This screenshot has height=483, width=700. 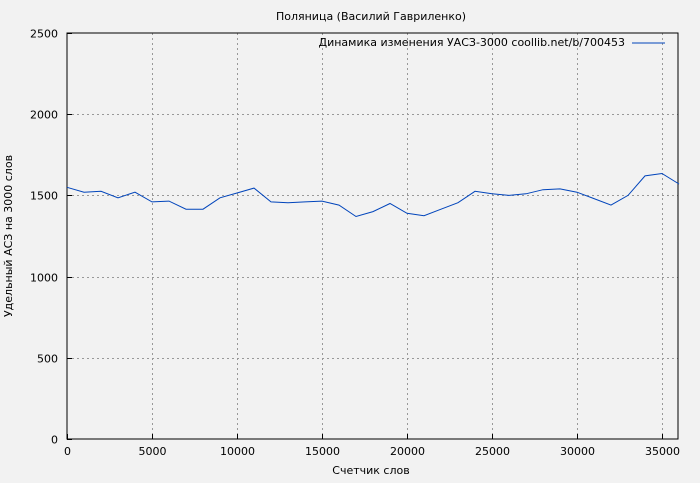 I want to click on y-axis-label: Удельный АСЗ на 3000 слов, so click(x=8, y=236).